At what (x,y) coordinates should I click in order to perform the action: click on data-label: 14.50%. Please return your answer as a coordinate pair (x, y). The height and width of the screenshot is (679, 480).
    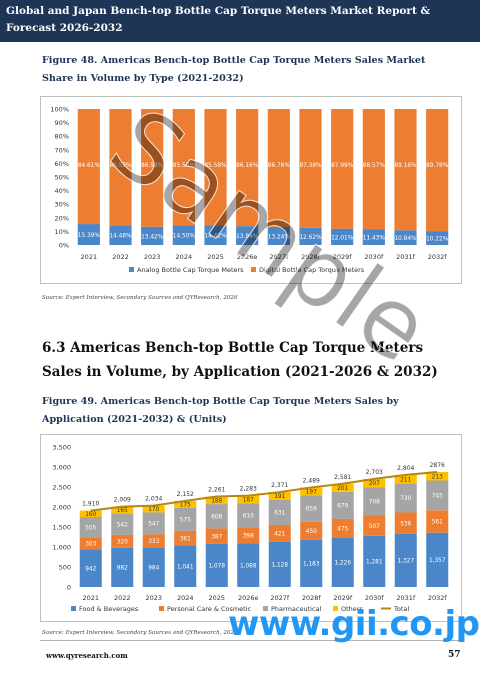
    Looking at the image, I should click on (184, 237).